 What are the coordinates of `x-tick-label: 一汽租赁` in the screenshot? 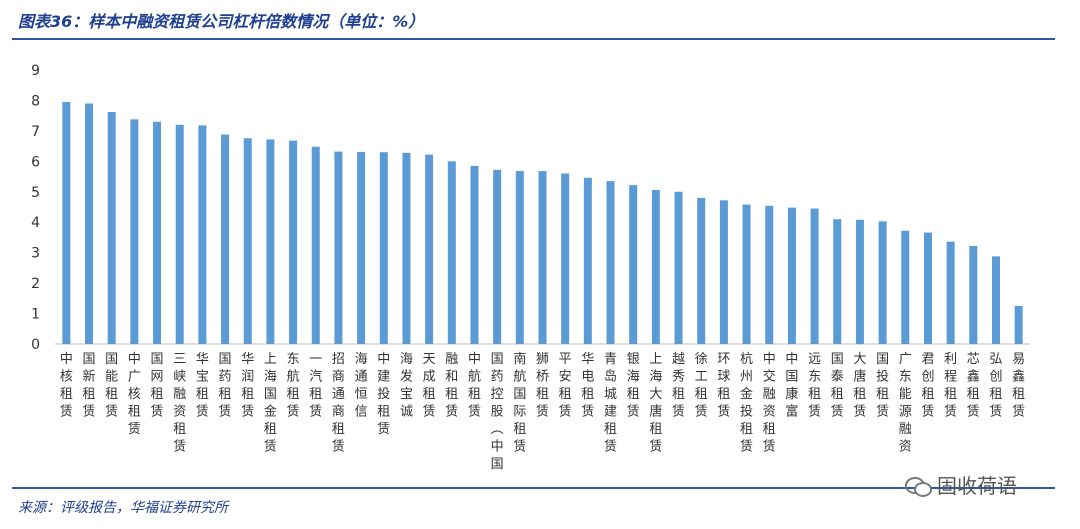 It's located at (315, 386).